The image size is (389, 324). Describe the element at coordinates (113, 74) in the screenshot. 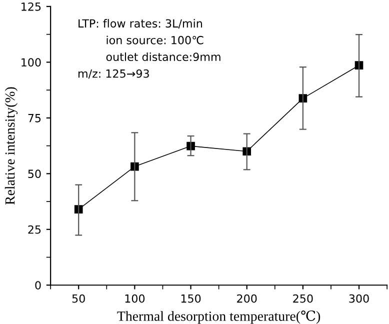

I see `annotation: m/z: 125→93` at that location.